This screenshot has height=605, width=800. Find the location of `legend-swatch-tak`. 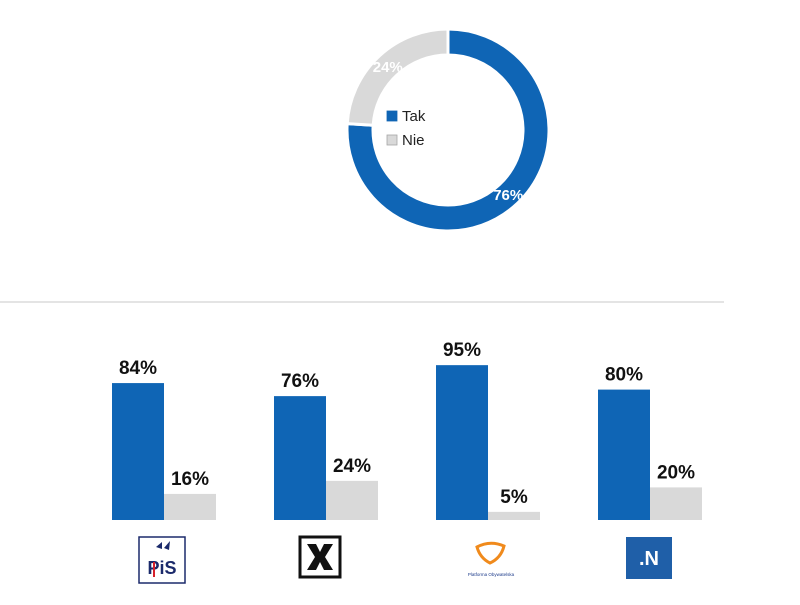

legend-swatch-tak is located at coordinates (392, 116).